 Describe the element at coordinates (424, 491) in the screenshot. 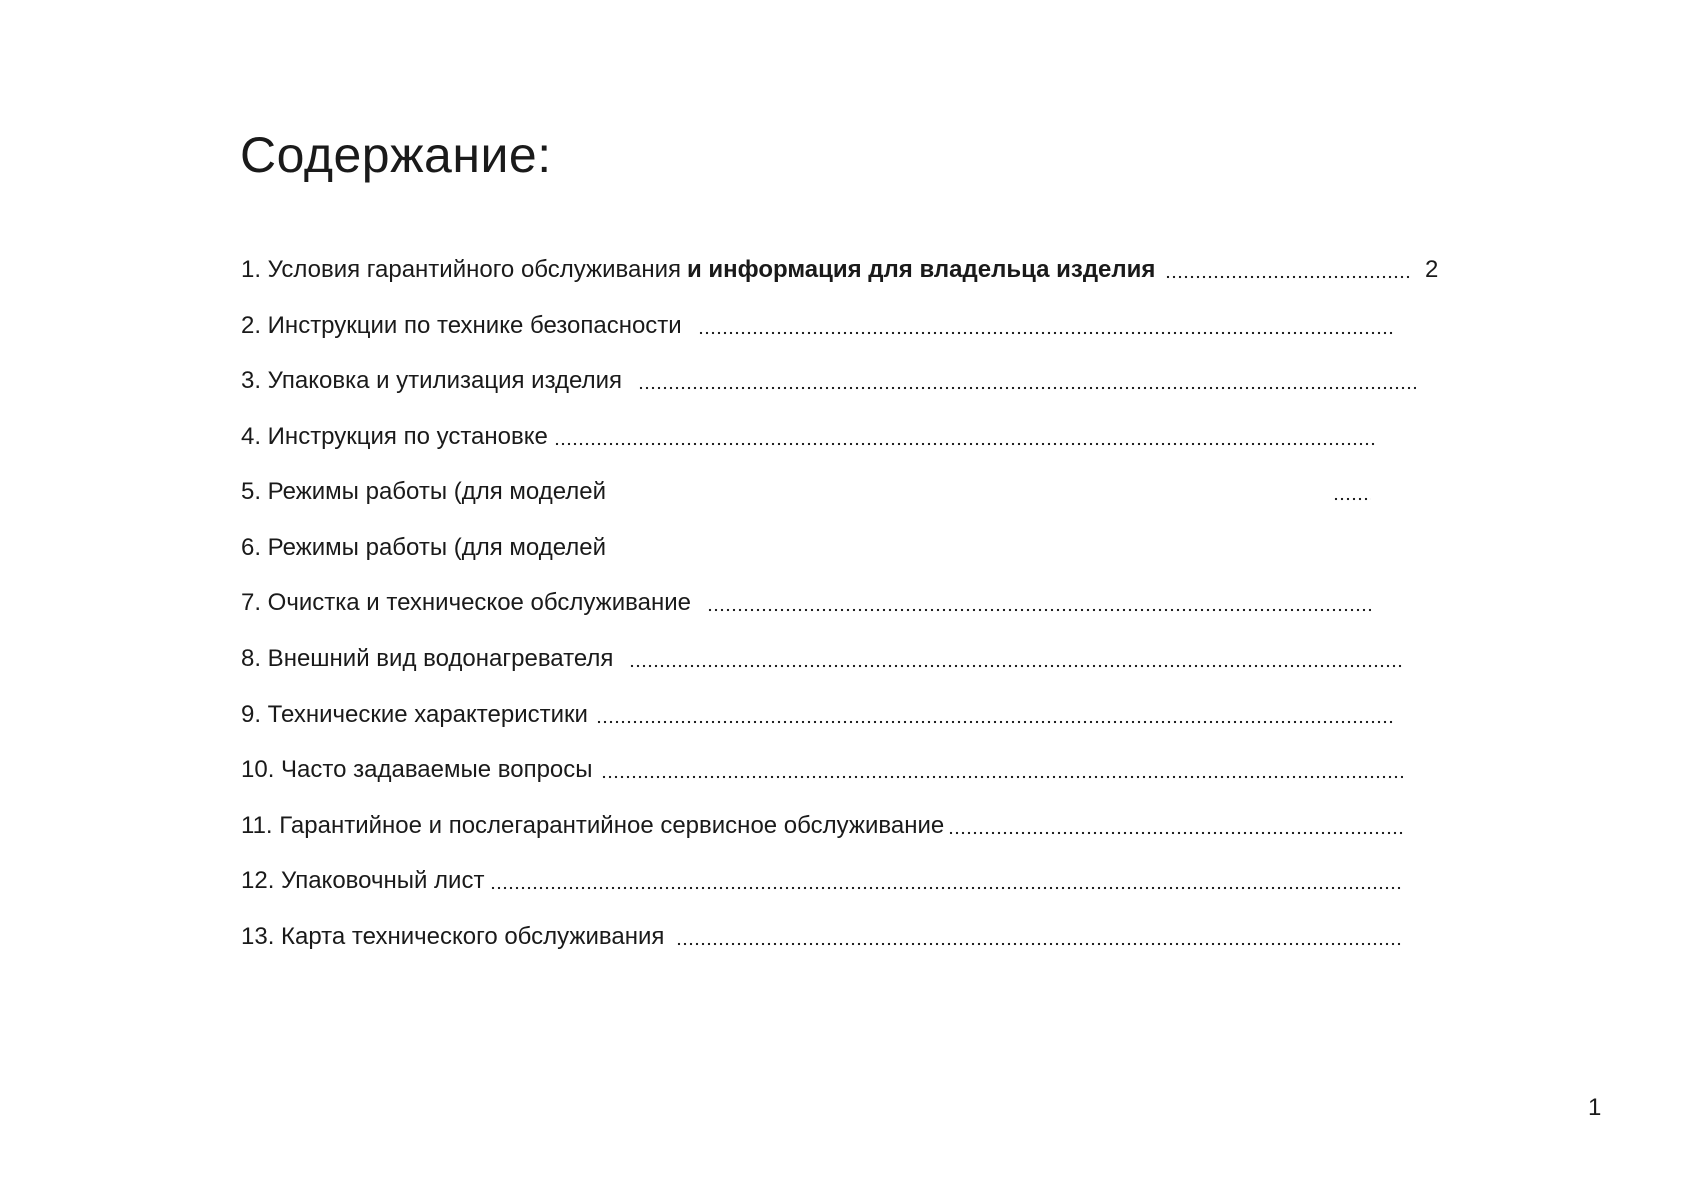

I see `toc-item-label: 5. Режимы работы (для моделей` at that location.